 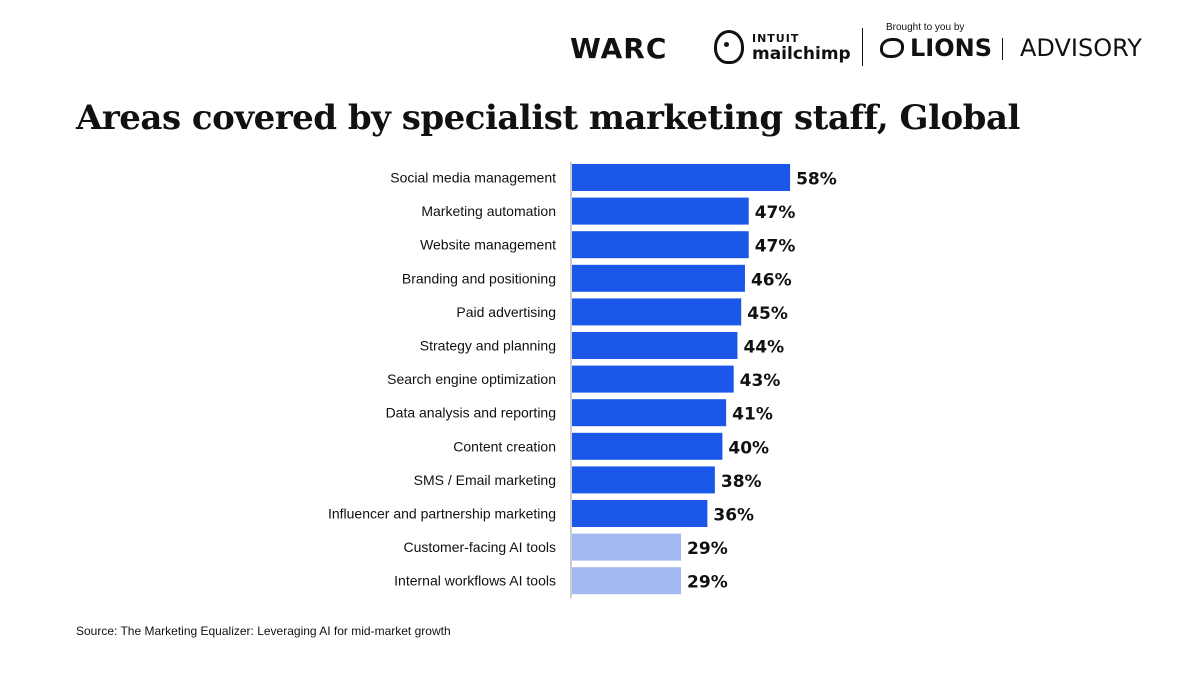 What do you see at coordinates (748, 448) in the screenshot?
I see `data-label: 40%` at bounding box center [748, 448].